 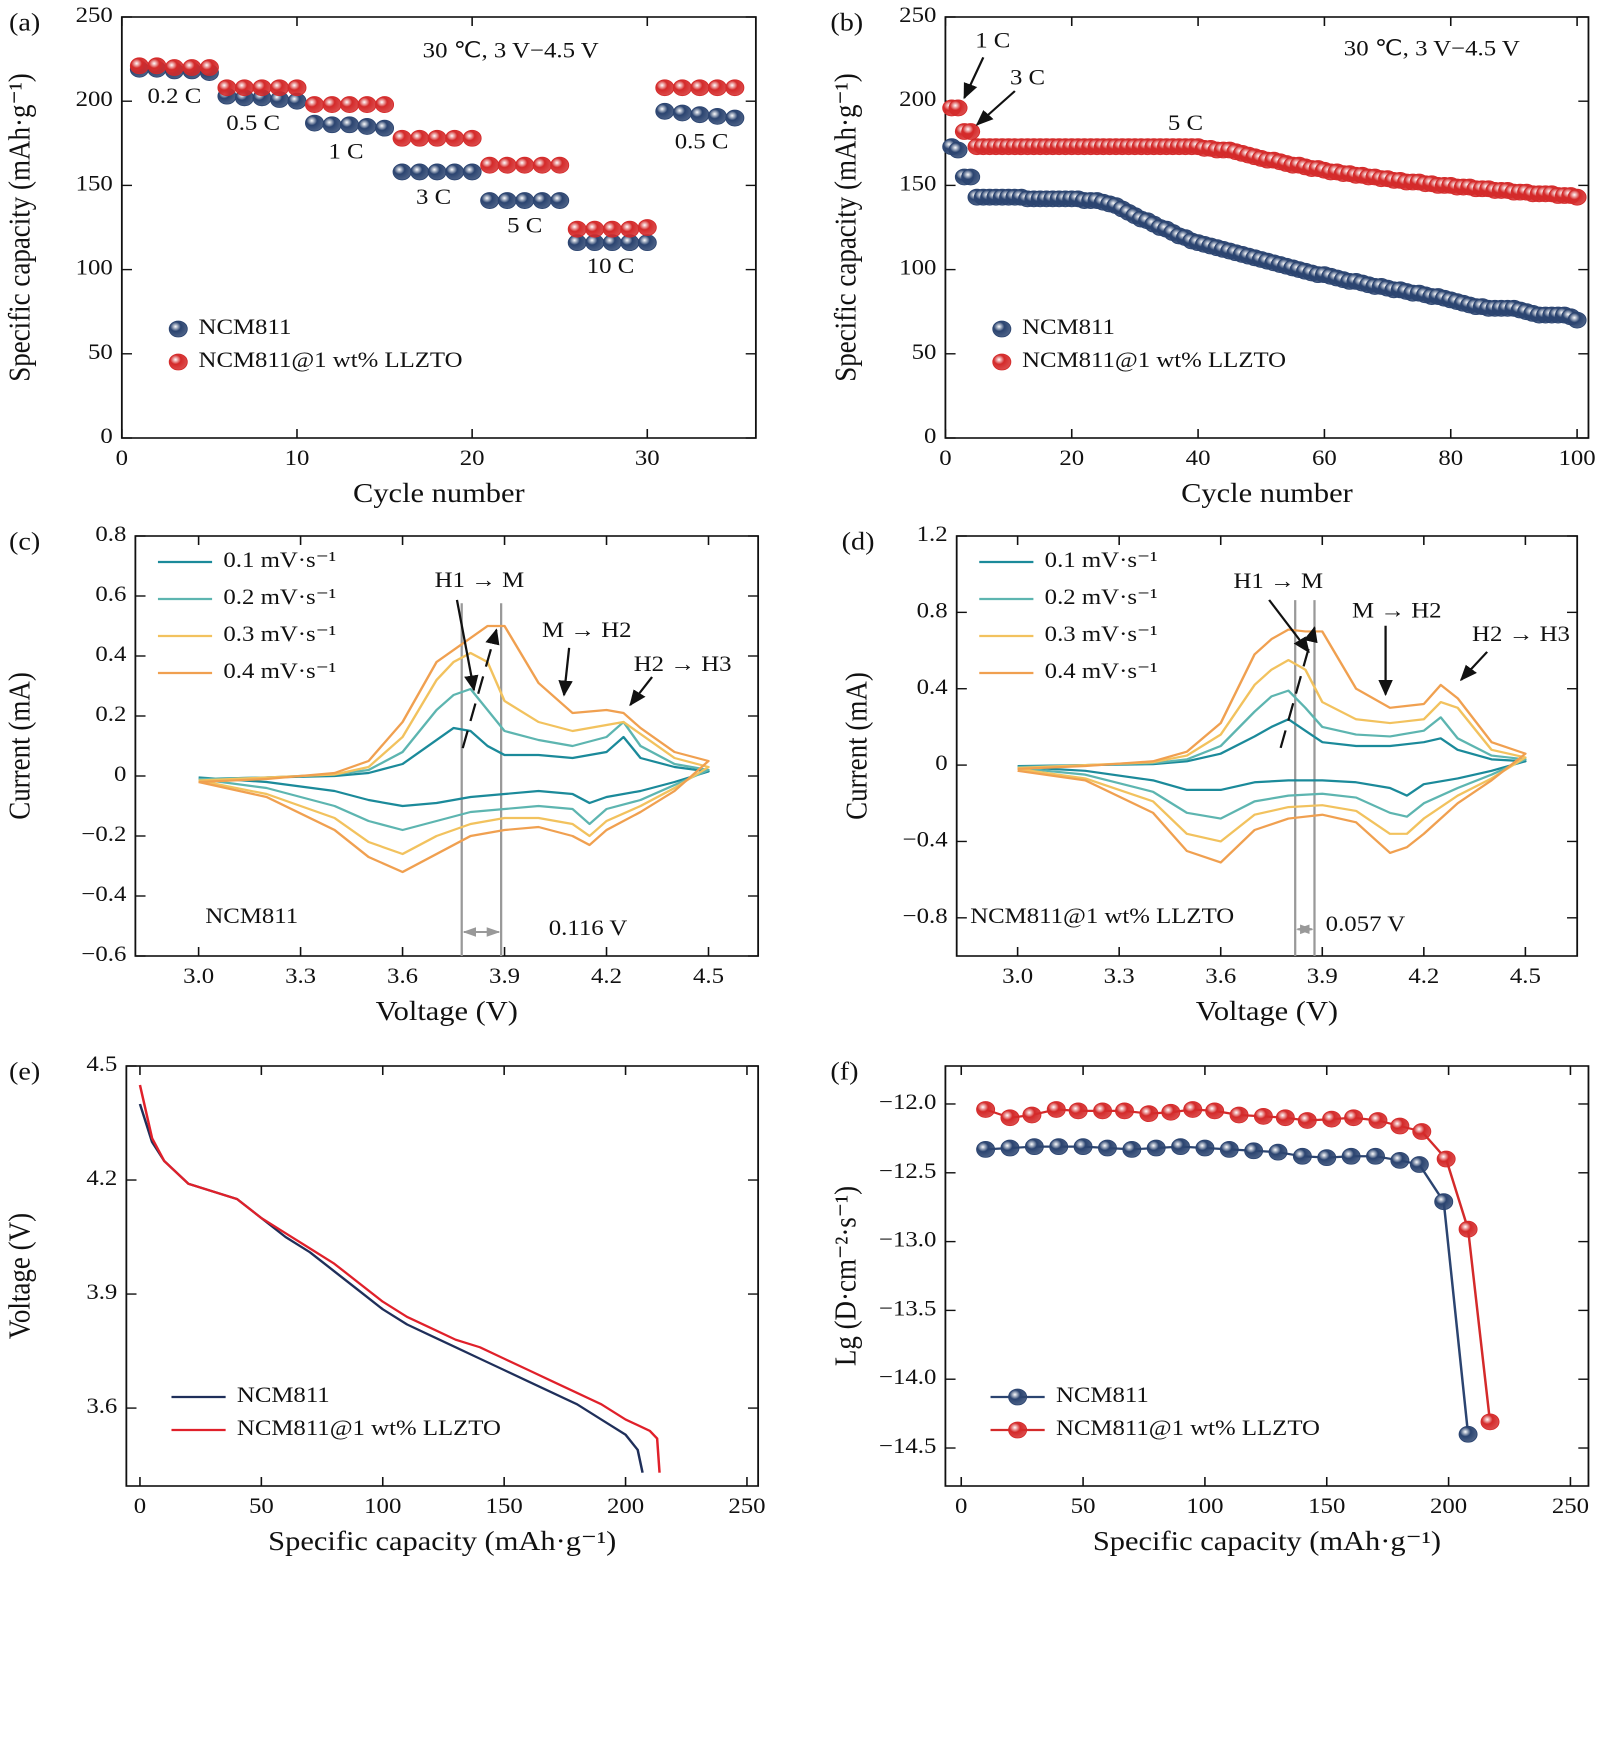 What do you see at coordinates (1185, 123) in the screenshot?
I see `annotation: 5 C` at bounding box center [1185, 123].